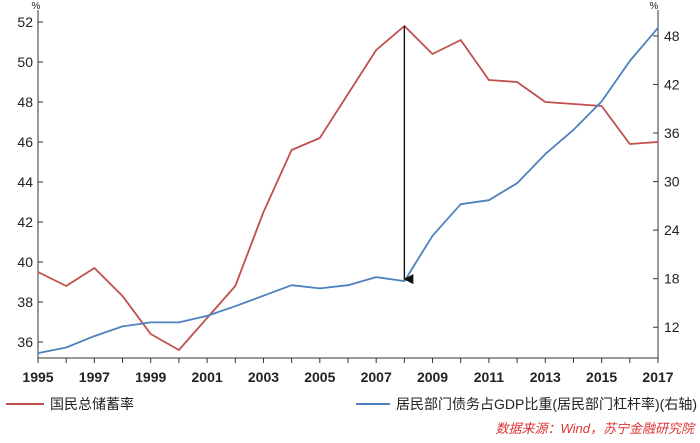  Describe the element at coordinates (92, 404) in the screenshot. I see `legend-label-savings-rate: 国民总储蓄率` at that location.